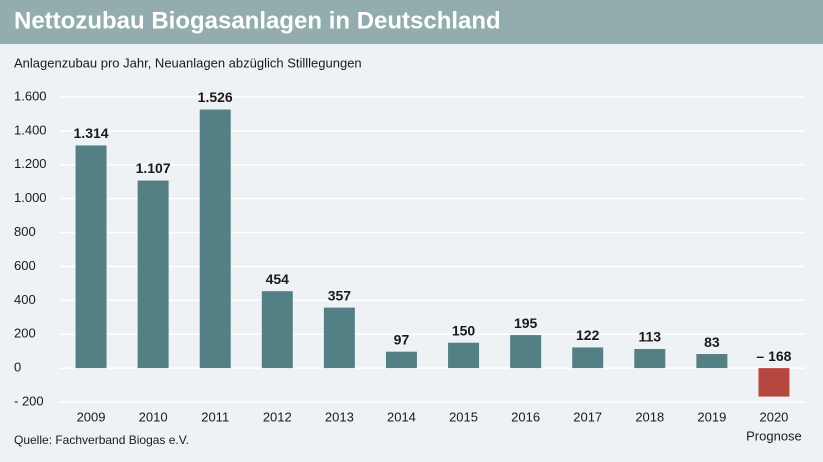 This screenshot has height=462, width=823. What do you see at coordinates (463, 416) in the screenshot?
I see `x-tick-label: 2015` at bounding box center [463, 416].